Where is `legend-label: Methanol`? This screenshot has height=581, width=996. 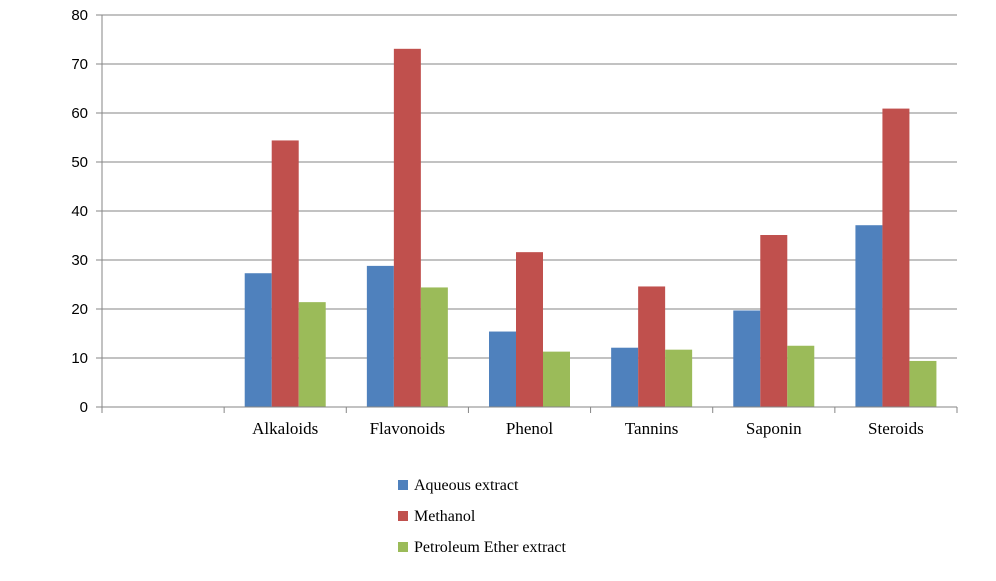
legend-label: Methanol is located at coordinates (445, 516).